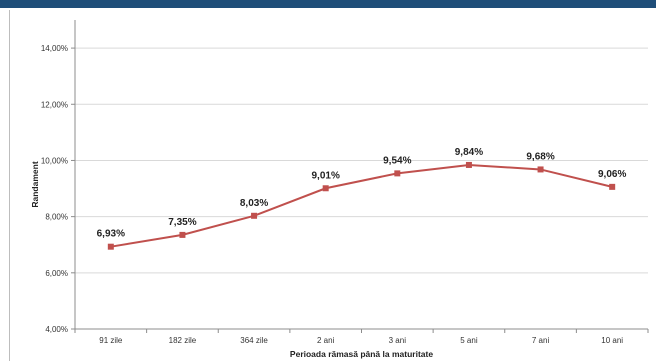 The image size is (656, 361). Describe the element at coordinates (469, 152) in the screenshot. I see `data-label: 9,84%` at that location.